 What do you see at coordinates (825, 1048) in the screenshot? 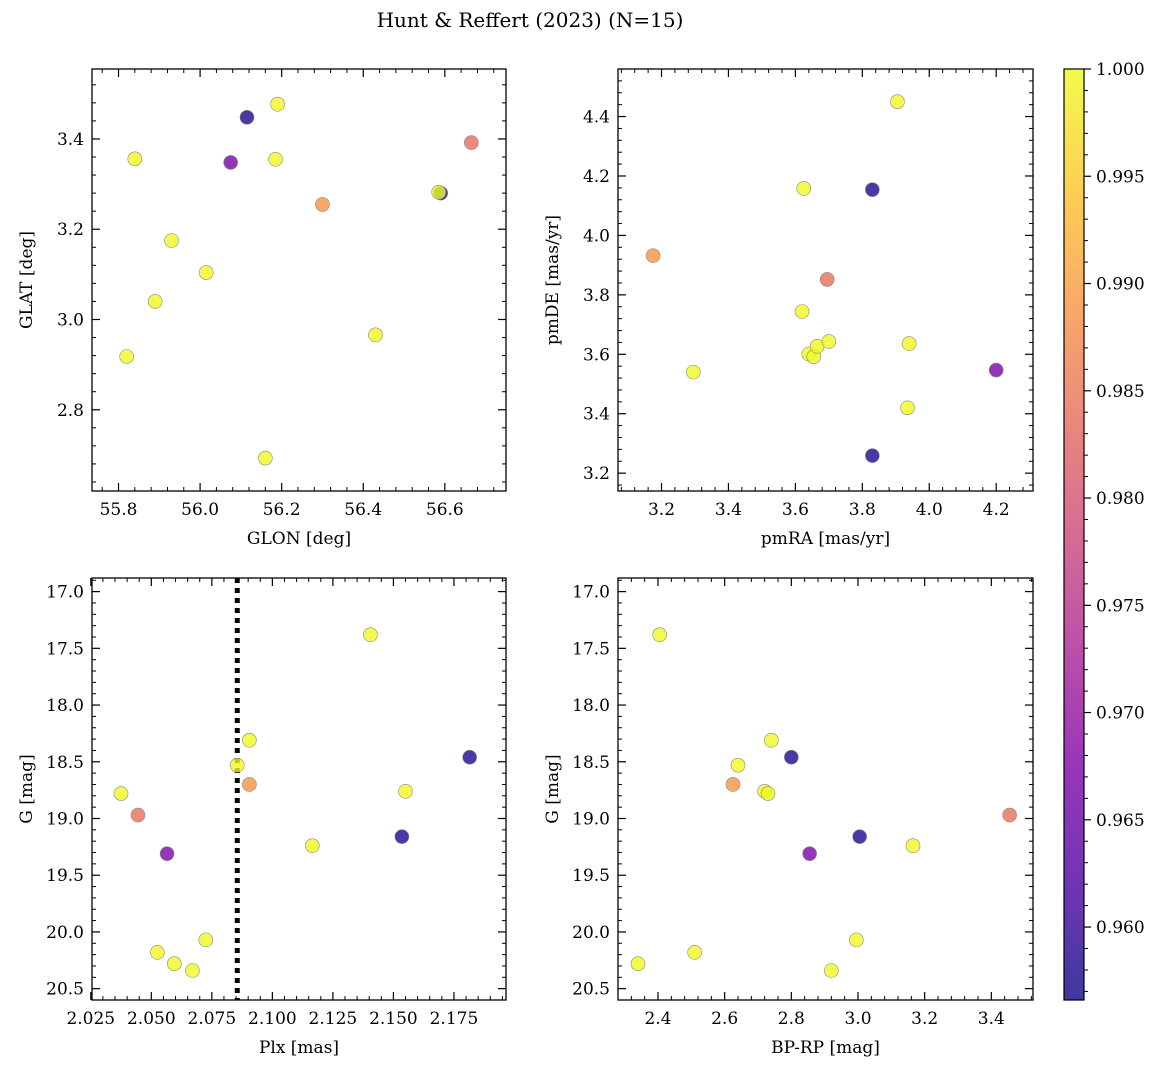
I see `x-axis-label: BP-RP [mag]` at bounding box center [825, 1048].